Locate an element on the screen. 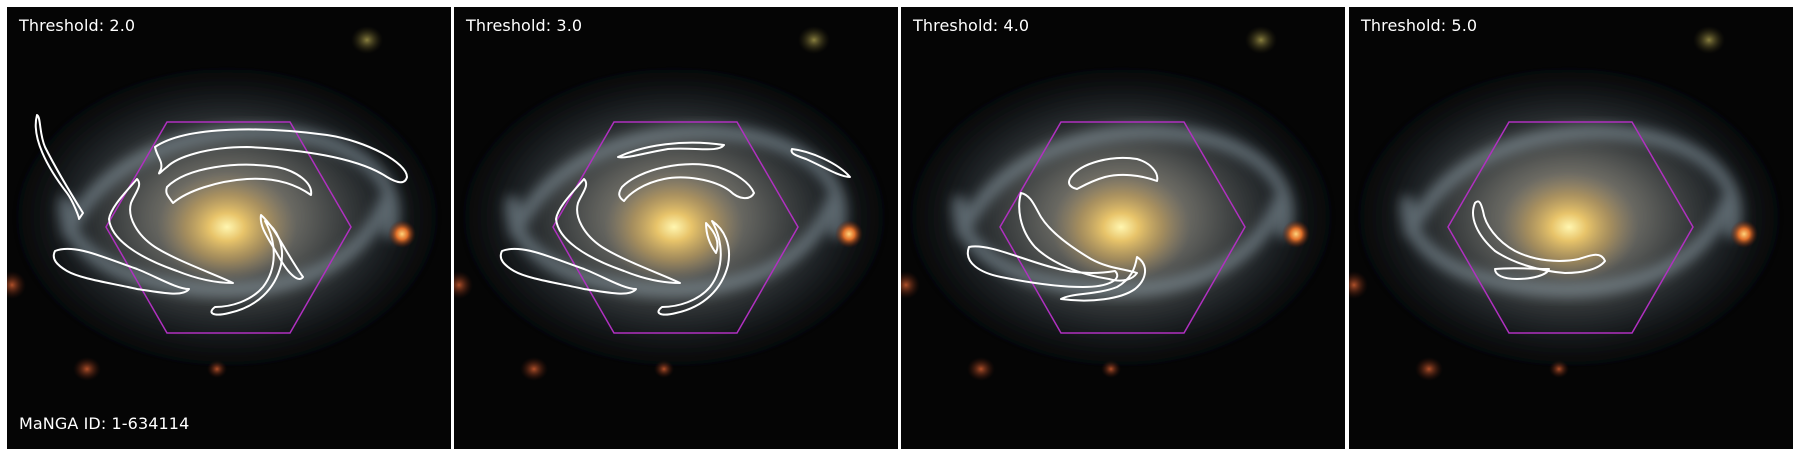  threshold-label: Threshold: 3.0 is located at coordinates (524, 25).